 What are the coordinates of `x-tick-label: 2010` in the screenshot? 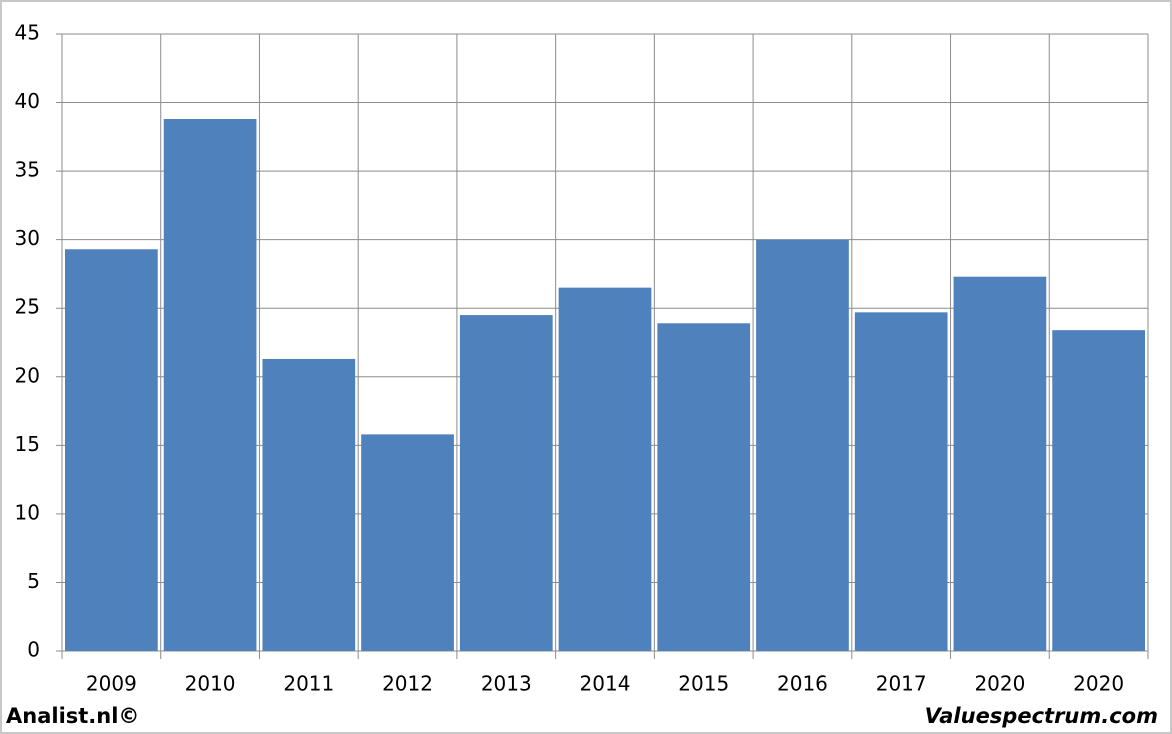 It's located at (210, 684).